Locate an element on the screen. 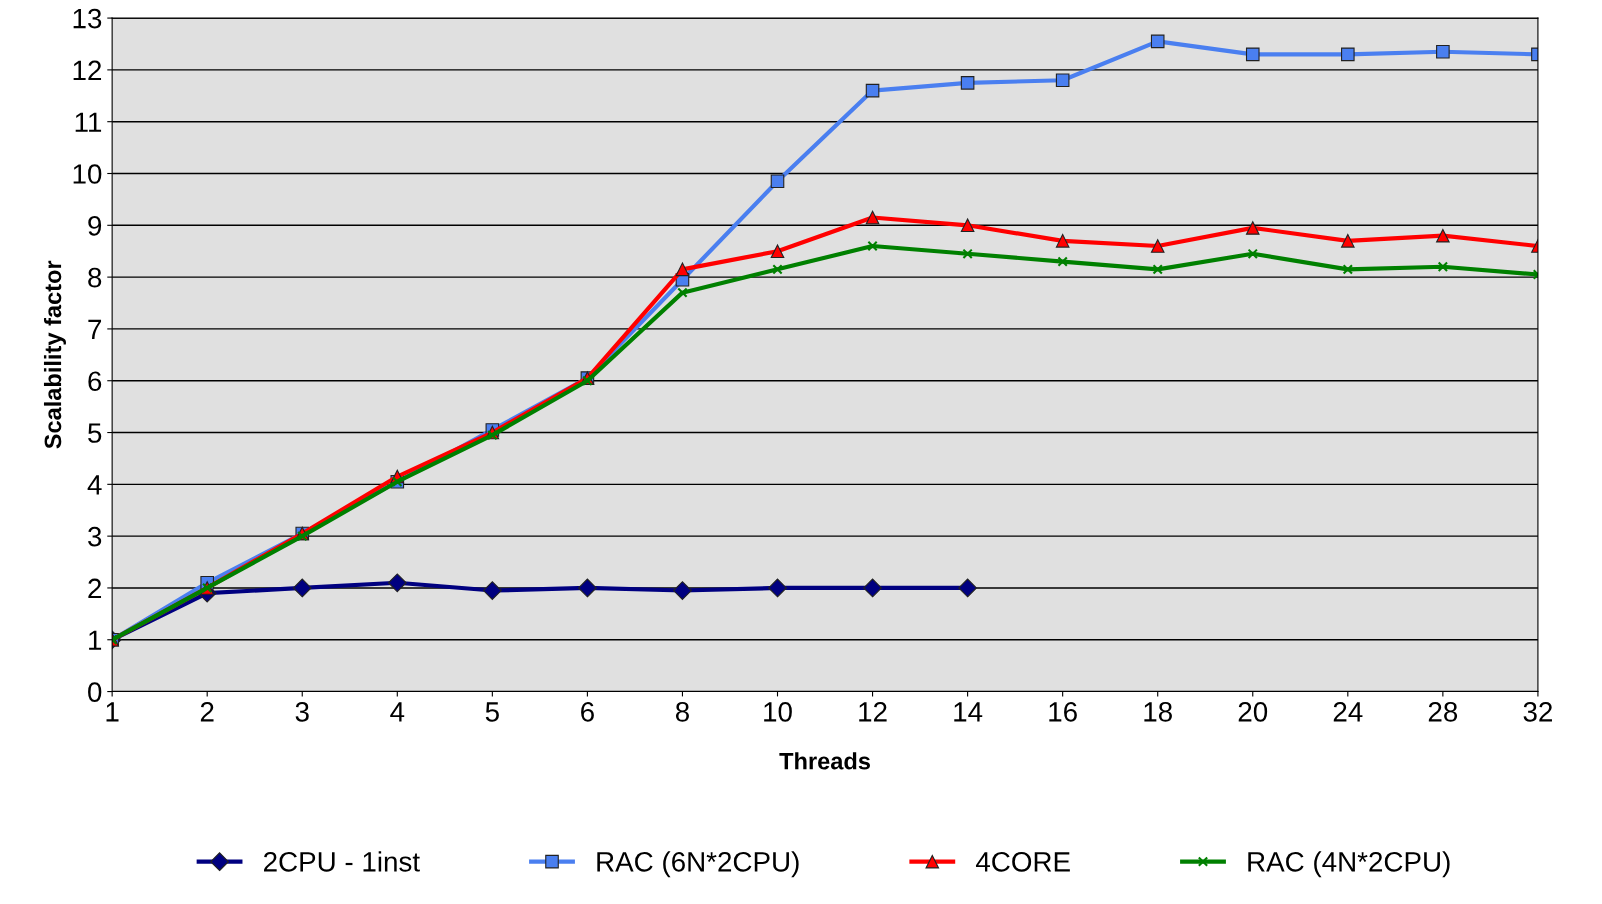 The width and height of the screenshot is (1602, 904). y-tick-label: 9 is located at coordinates (95, 225).